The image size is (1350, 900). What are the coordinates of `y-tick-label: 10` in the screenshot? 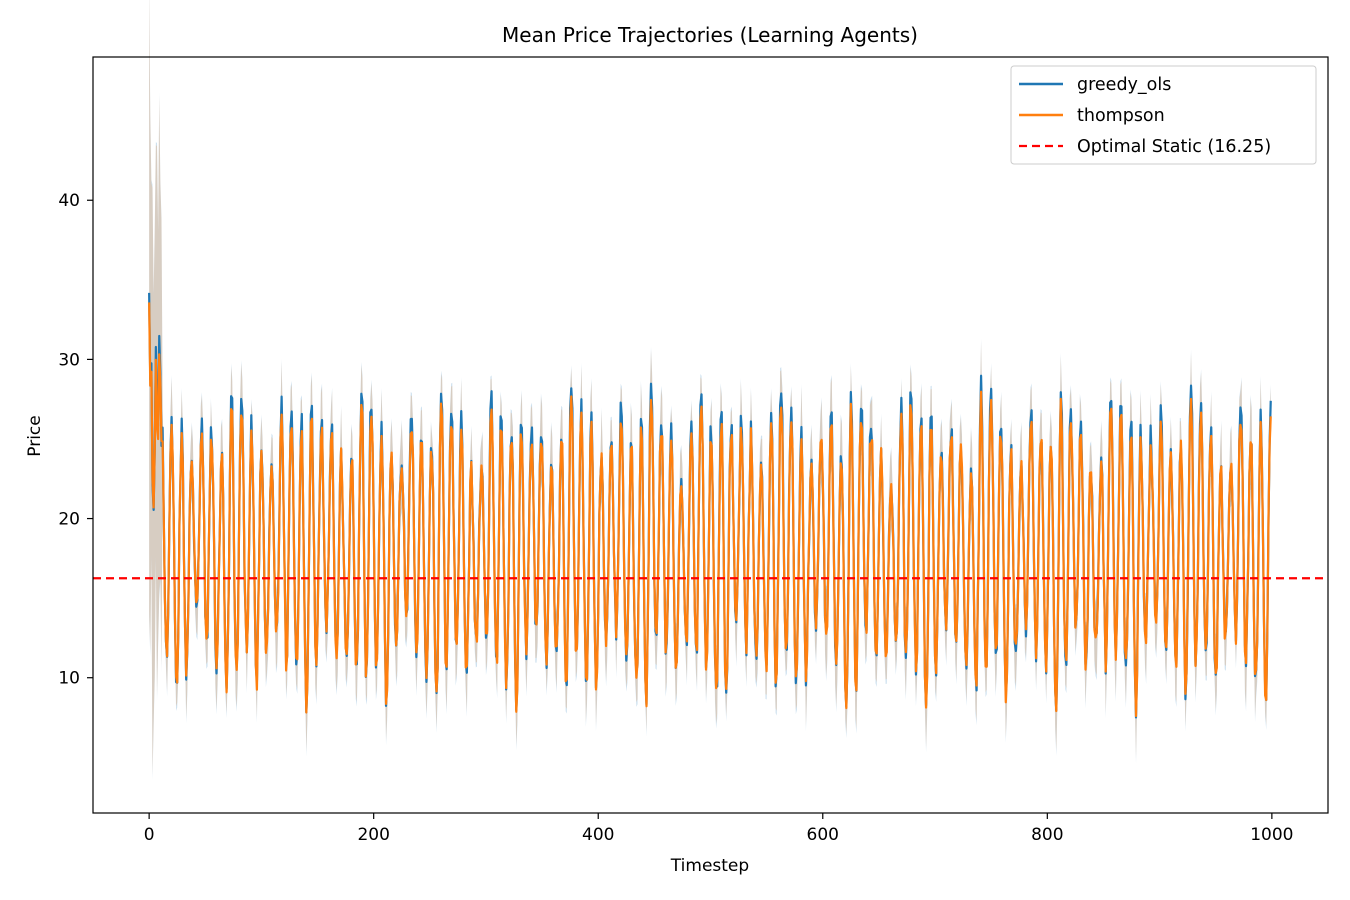 It's located at (69, 679).